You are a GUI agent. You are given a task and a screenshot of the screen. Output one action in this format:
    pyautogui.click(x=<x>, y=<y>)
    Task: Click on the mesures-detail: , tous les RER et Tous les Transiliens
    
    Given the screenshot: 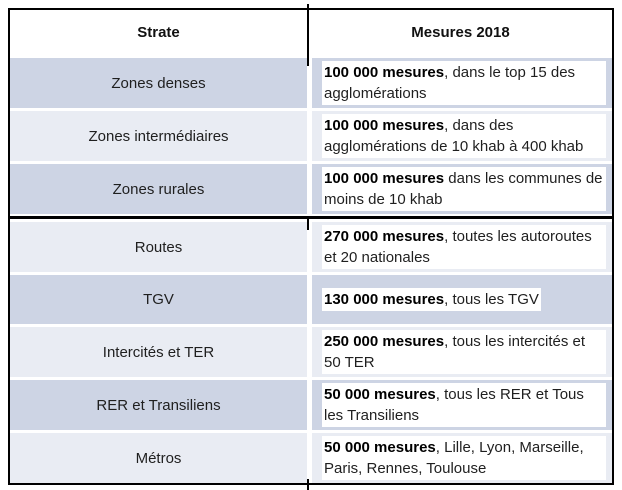 What is the action you would take?
    pyautogui.click(x=454, y=405)
    